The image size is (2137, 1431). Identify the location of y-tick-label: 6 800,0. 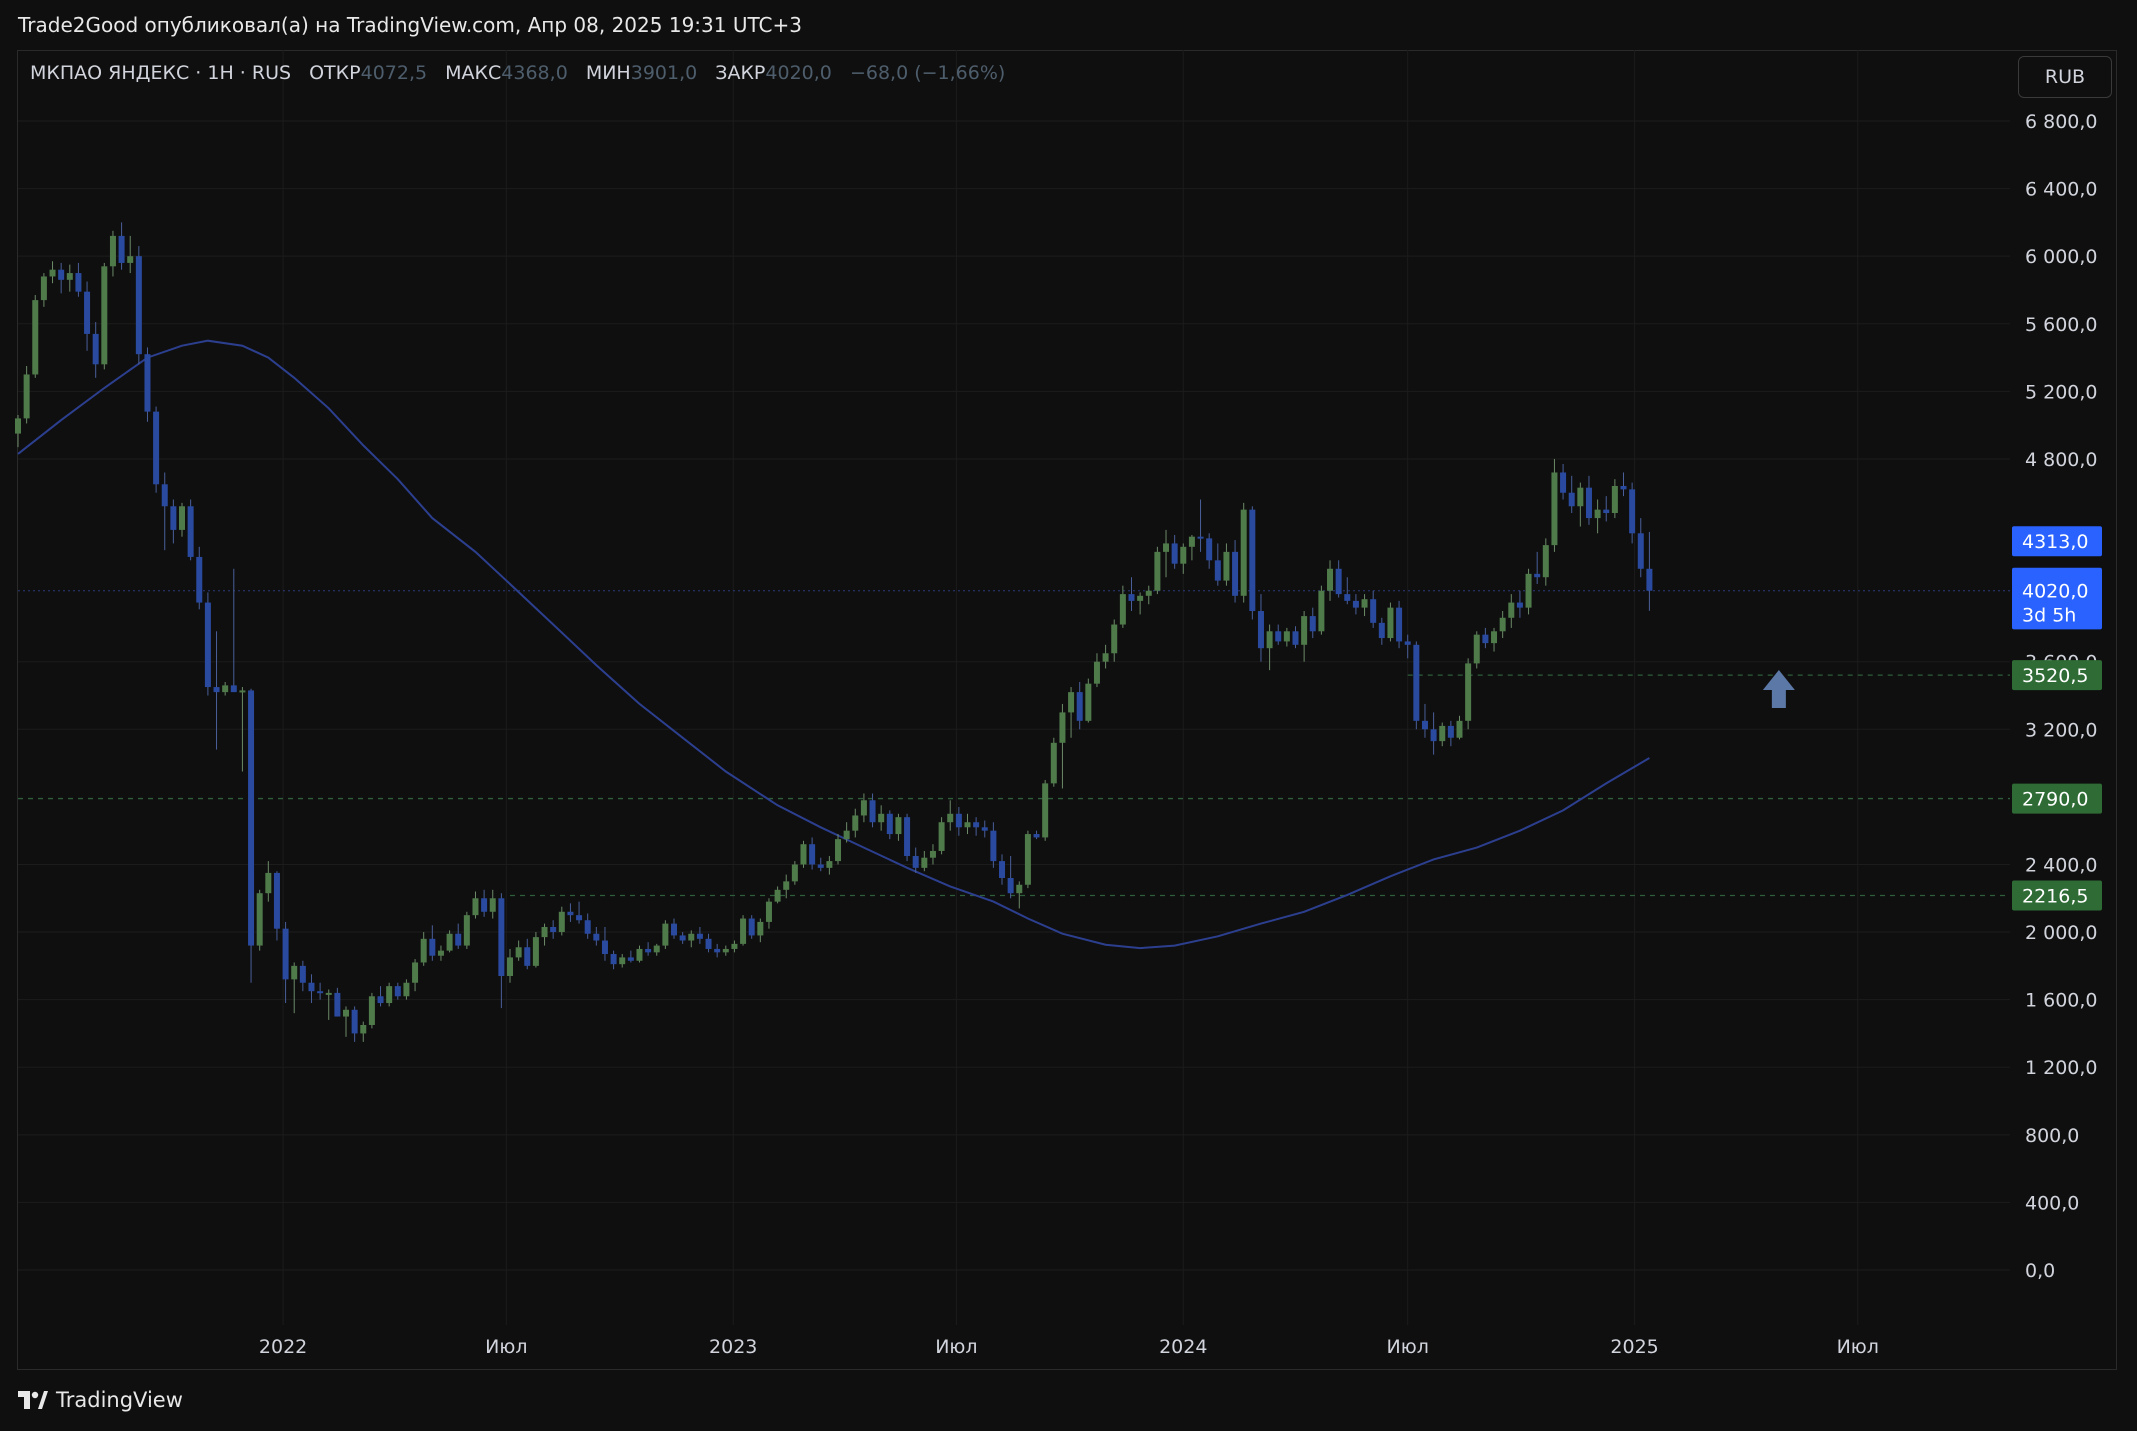
(2061, 122).